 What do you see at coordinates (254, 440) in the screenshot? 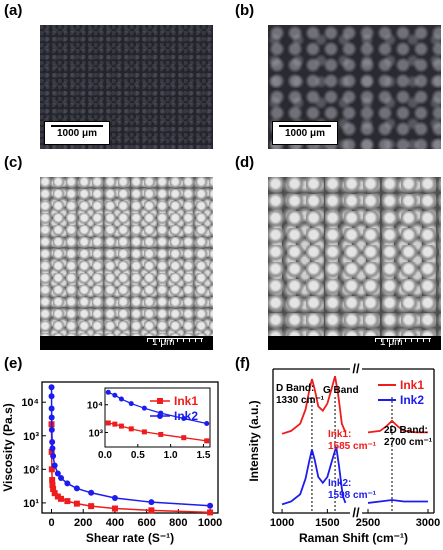
I see `y-axis-label: Intensity (a.u.)` at bounding box center [254, 440].